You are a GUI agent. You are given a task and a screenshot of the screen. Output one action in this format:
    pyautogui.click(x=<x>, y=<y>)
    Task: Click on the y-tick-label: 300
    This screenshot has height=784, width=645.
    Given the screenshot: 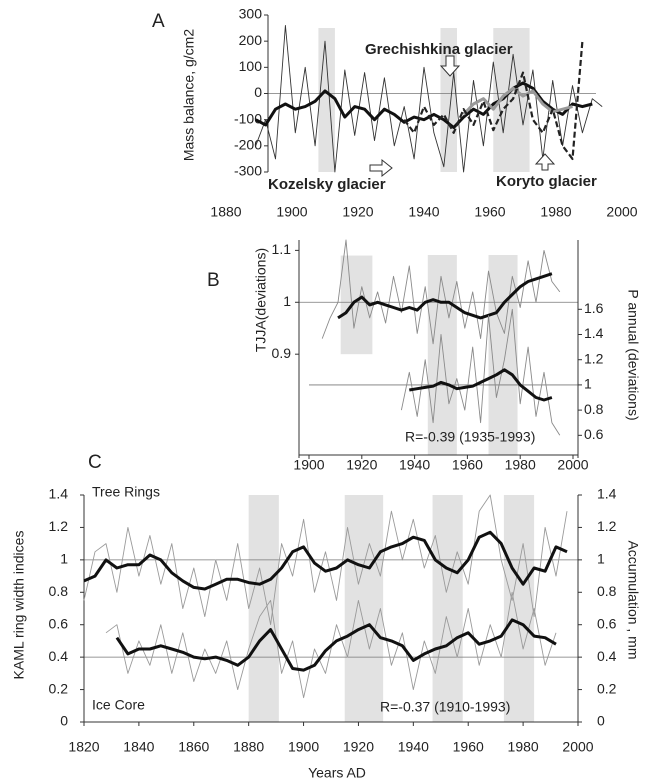 What is the action you would take?
    pyautogui.click(x=251, y=14)
    